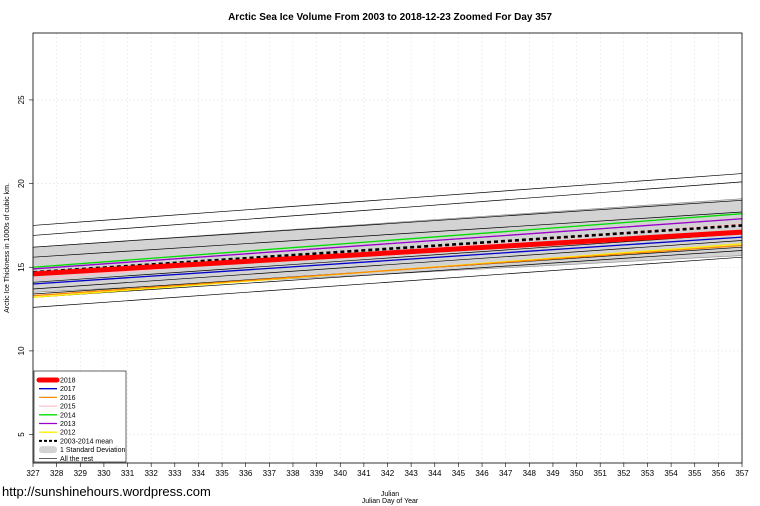 Image resolution: width=760 pixels, height=506 pixels. I want to click on x-tick-label: 331, so click(128, 473).